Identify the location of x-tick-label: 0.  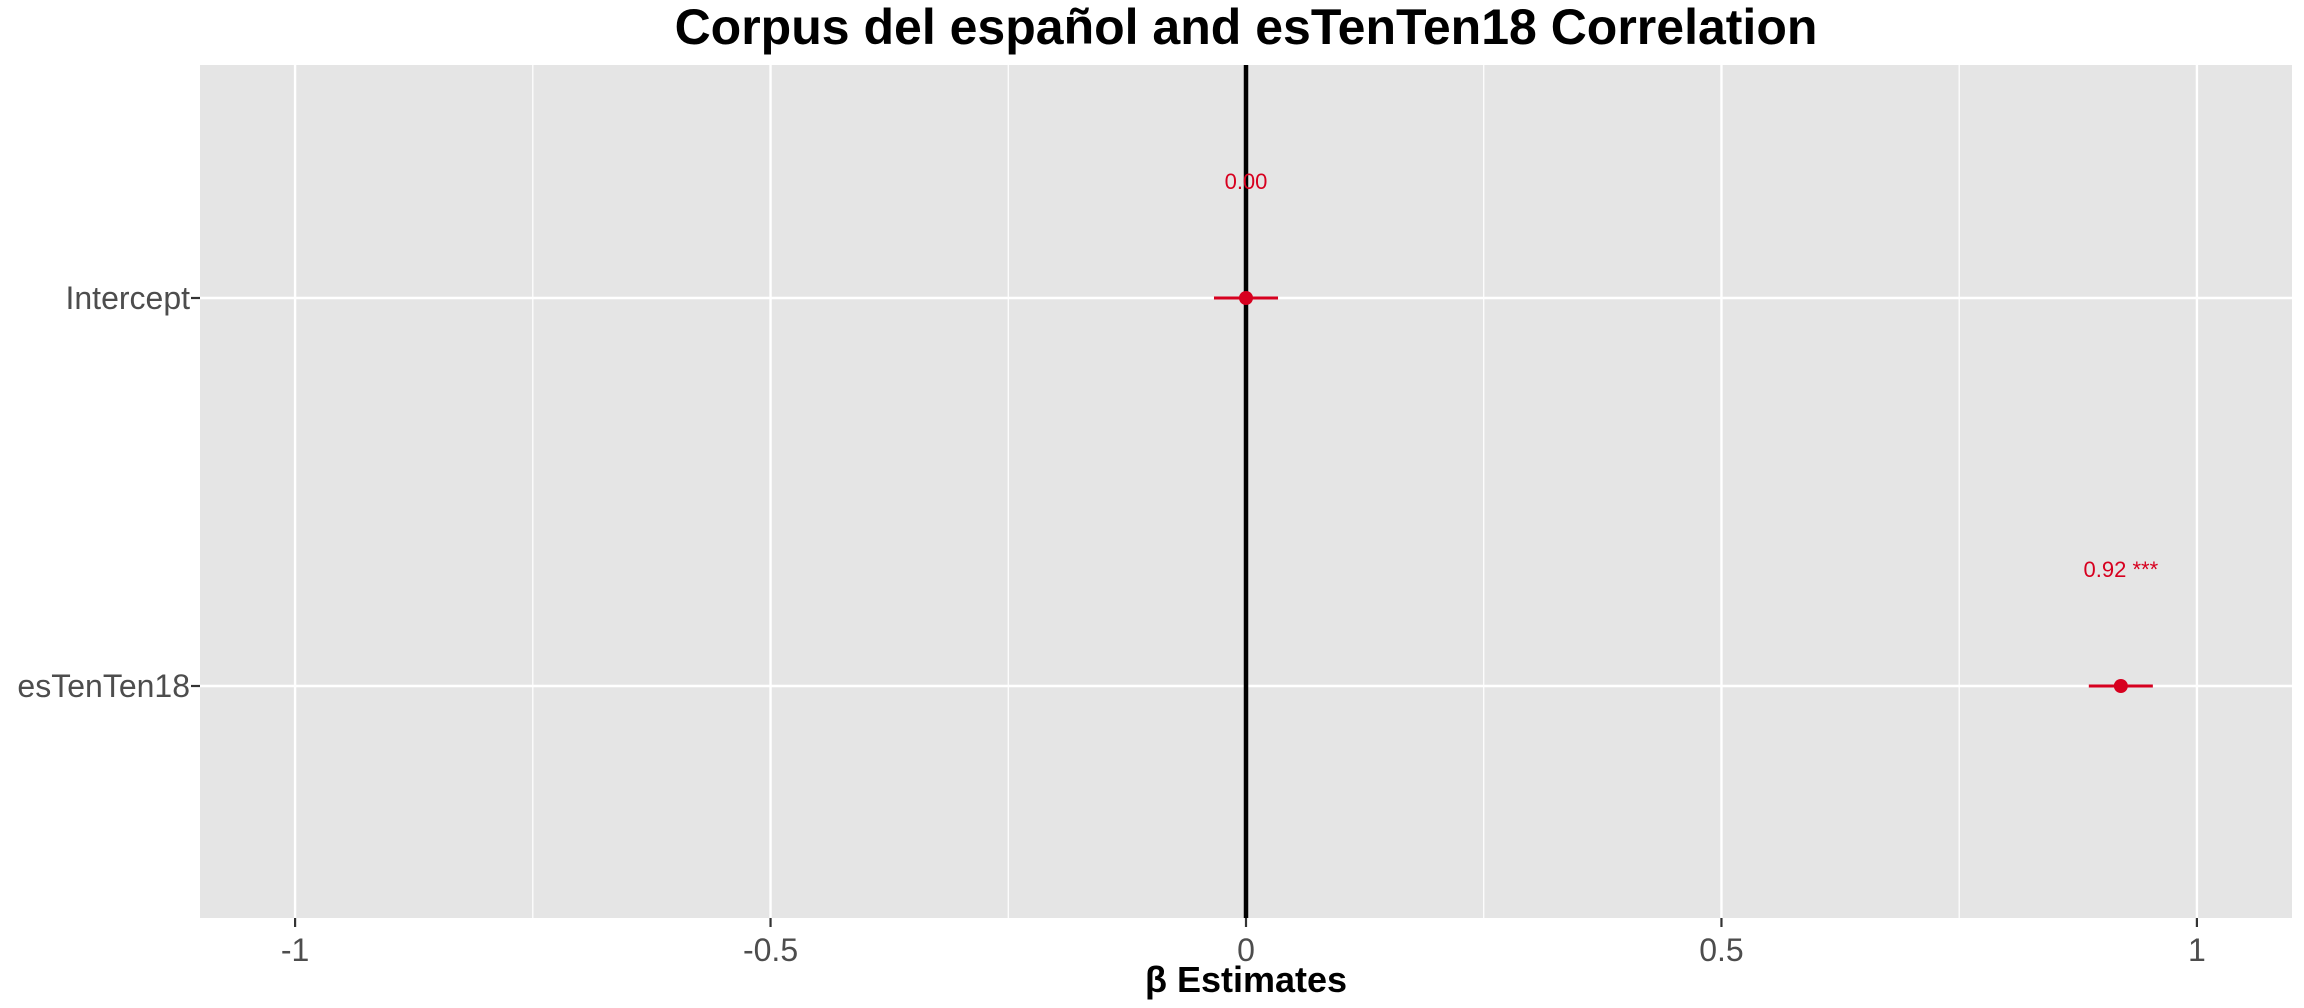
(1246, 950).